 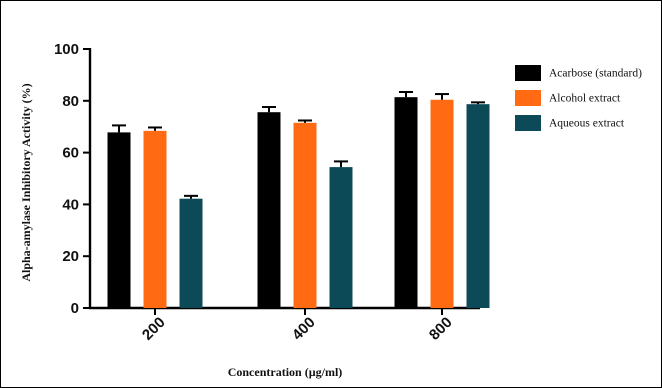 What do you see at coordinates (70, 204) in the screenshot?
I see `y-tick-label: 40` at bounding box center [70, 204].